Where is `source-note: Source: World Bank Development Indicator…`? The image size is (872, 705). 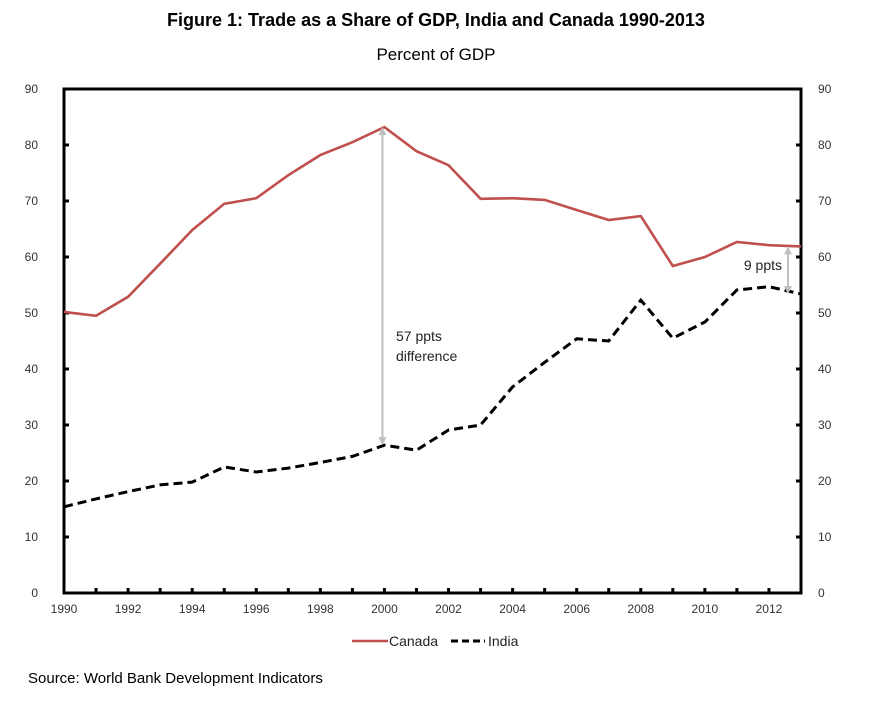 source-note: Source: World Bank Development Indicator… is located at coordinates (175, 678).